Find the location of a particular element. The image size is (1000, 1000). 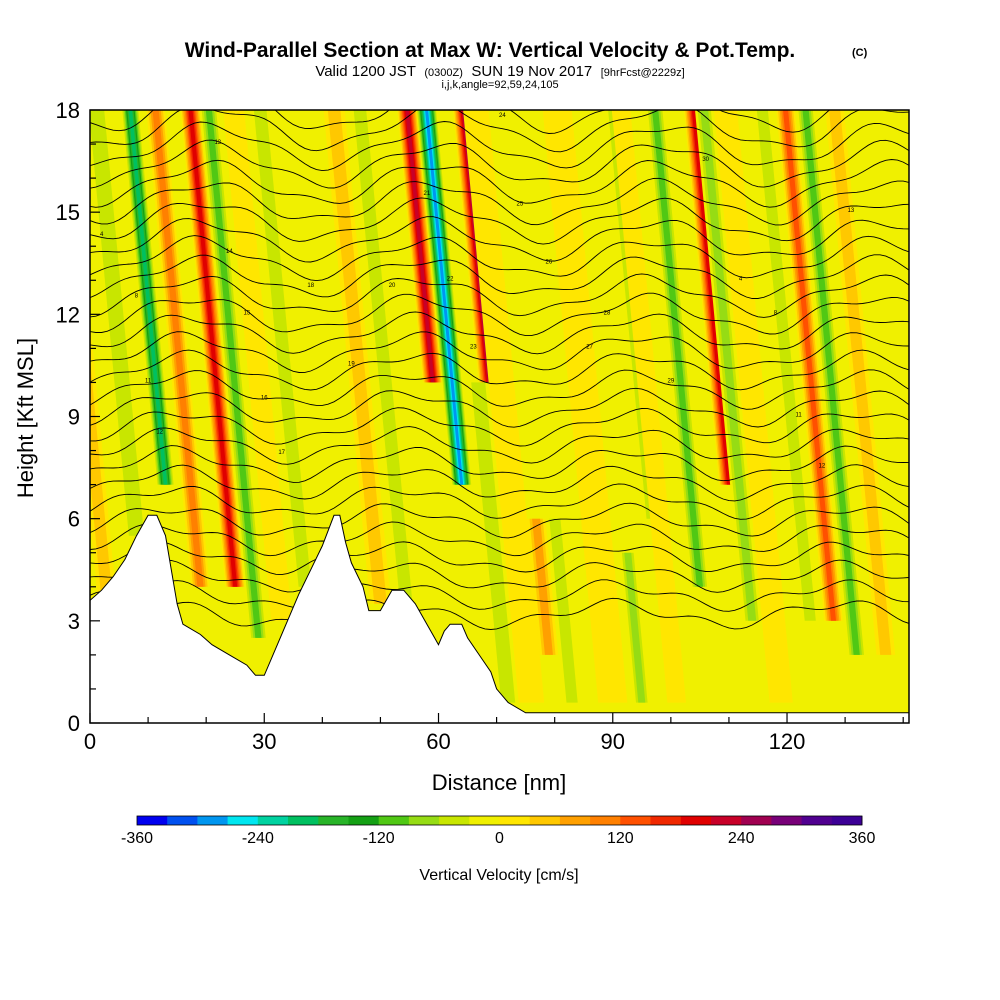

theta-contour-label: 21 is located at coordinates (427, 194).